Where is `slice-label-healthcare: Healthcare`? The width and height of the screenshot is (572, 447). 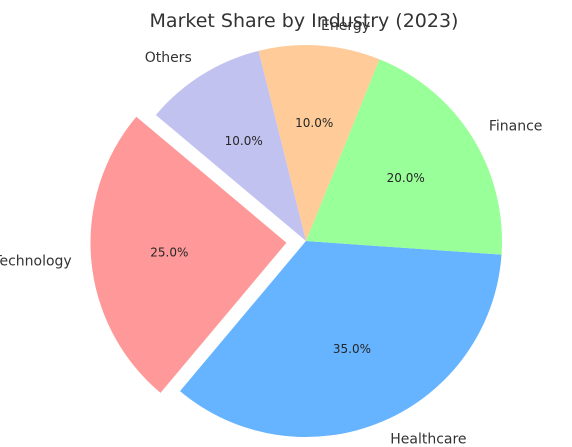 slice-label-healthcare: Healthcare is located at coordinates (428, 439).